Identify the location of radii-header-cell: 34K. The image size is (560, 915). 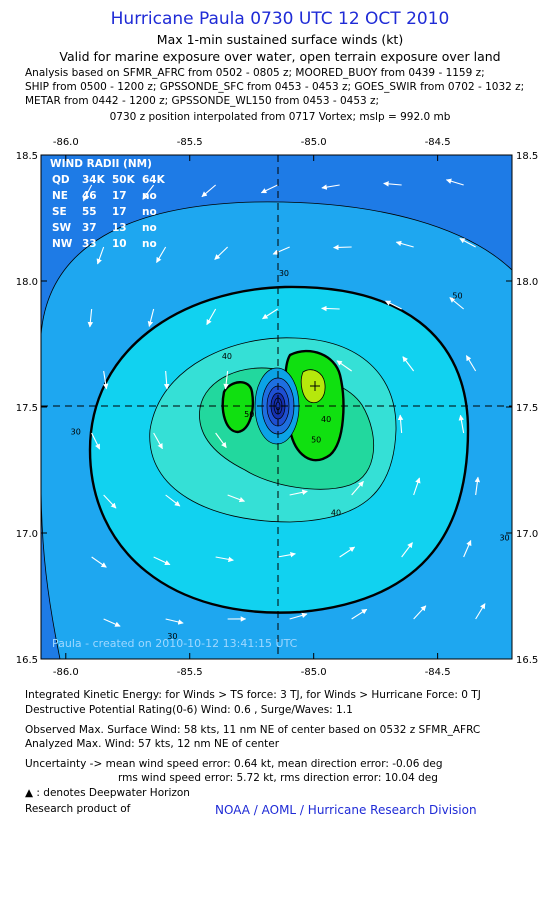
(94, 180).